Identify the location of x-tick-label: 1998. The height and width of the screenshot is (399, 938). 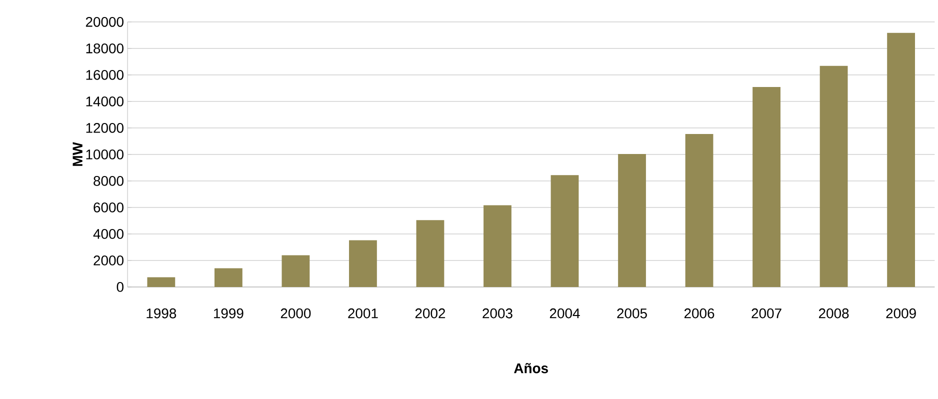
(161, 313).